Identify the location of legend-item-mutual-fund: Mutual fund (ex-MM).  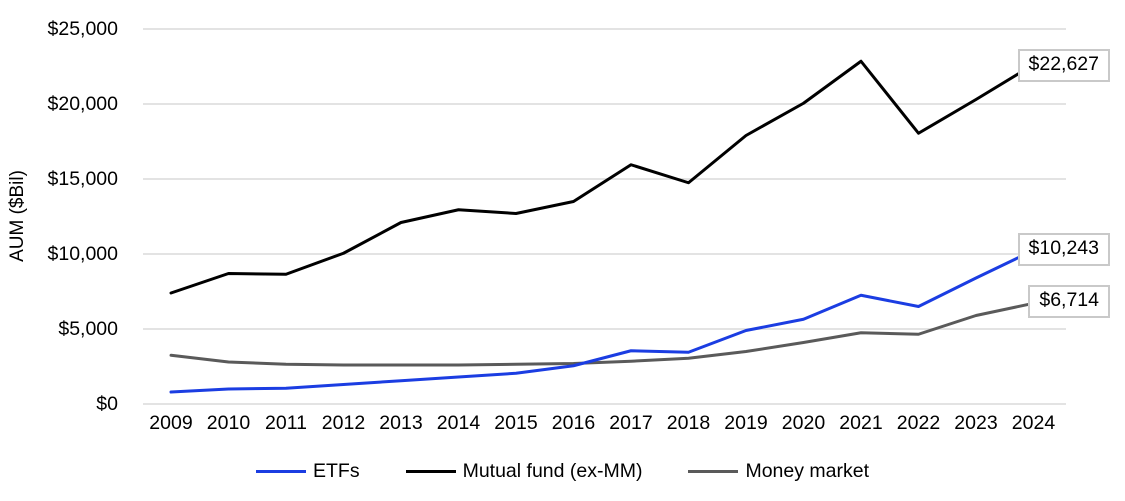
(524, 471).